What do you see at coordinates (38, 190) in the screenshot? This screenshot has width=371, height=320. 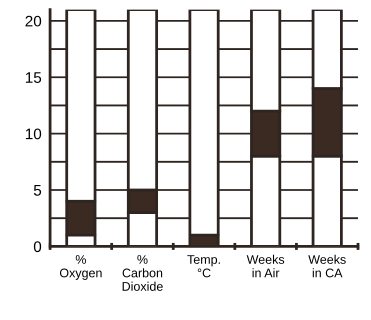 I see `y-tick-label: 5` at bounding box center [38, 190].